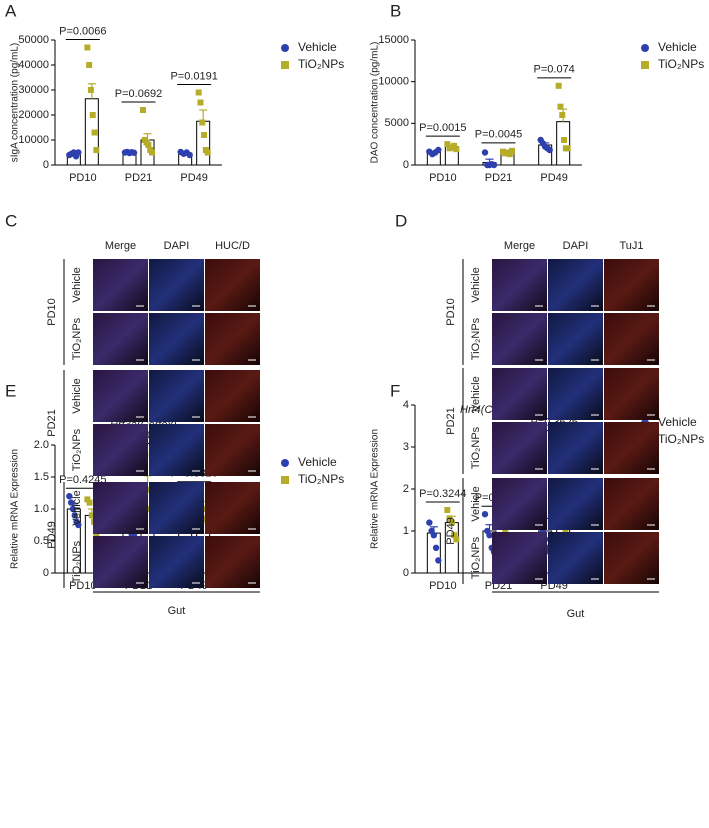 The height and width of the screenshot is (828, 709). What do you see at coordinates (232, 246) in the screenshot?
I see `column-header: HUC/D` at bounding box center [232, 246].